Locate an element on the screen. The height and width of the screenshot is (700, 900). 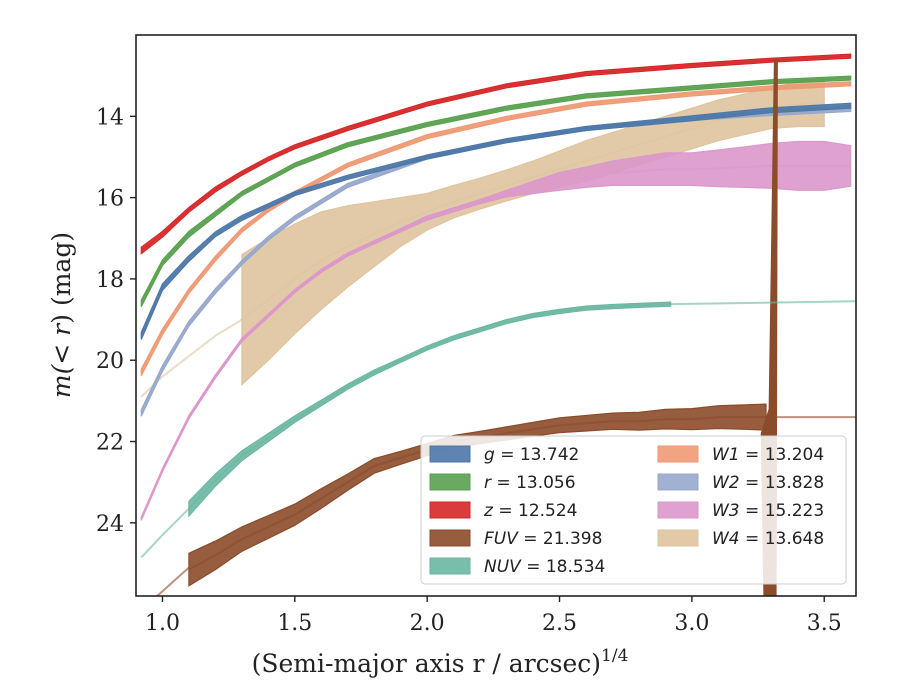
legend-label: FUV = 21.398 is located at coordinates (543, 539).